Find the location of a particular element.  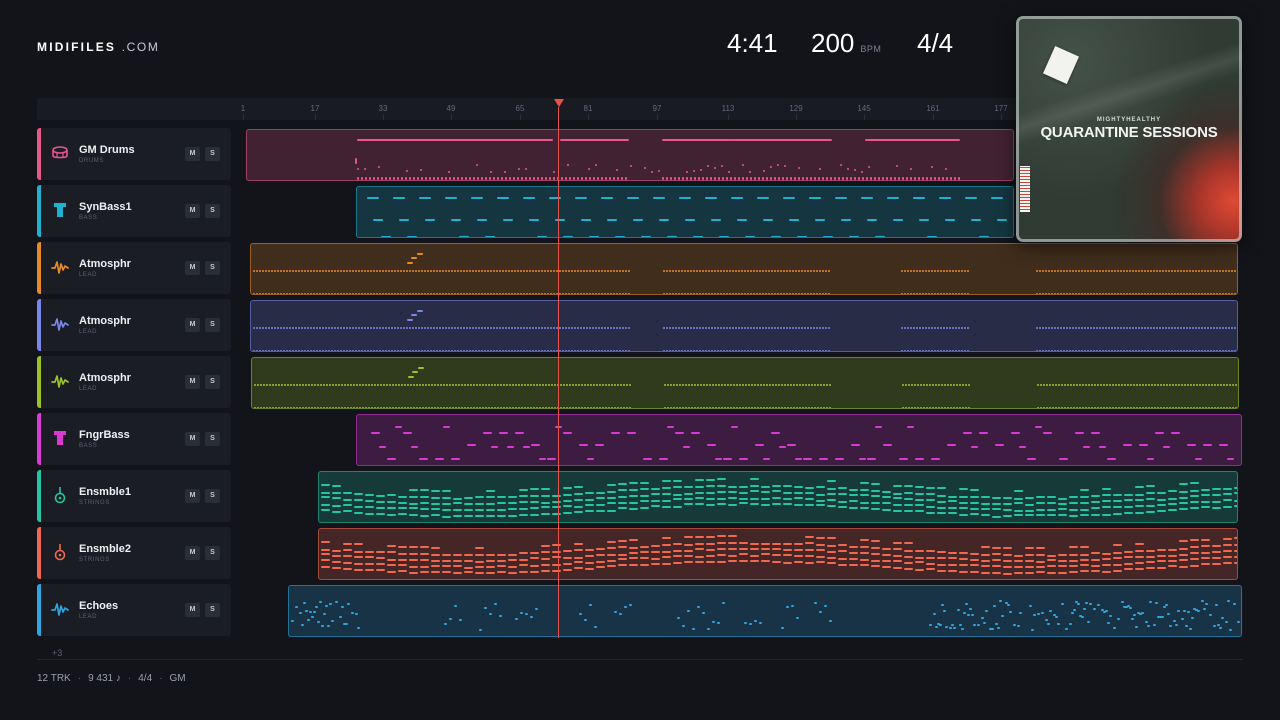

track-header: Ensmble2 STRINGS M S is located at coordinates (134, 553).